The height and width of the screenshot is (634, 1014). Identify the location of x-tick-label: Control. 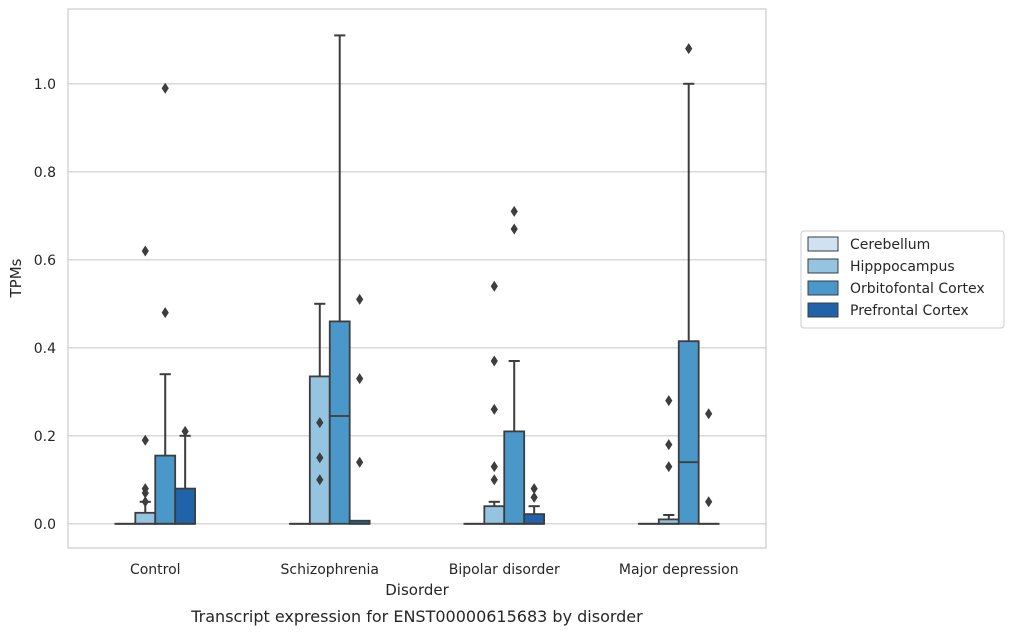
(155, 570).